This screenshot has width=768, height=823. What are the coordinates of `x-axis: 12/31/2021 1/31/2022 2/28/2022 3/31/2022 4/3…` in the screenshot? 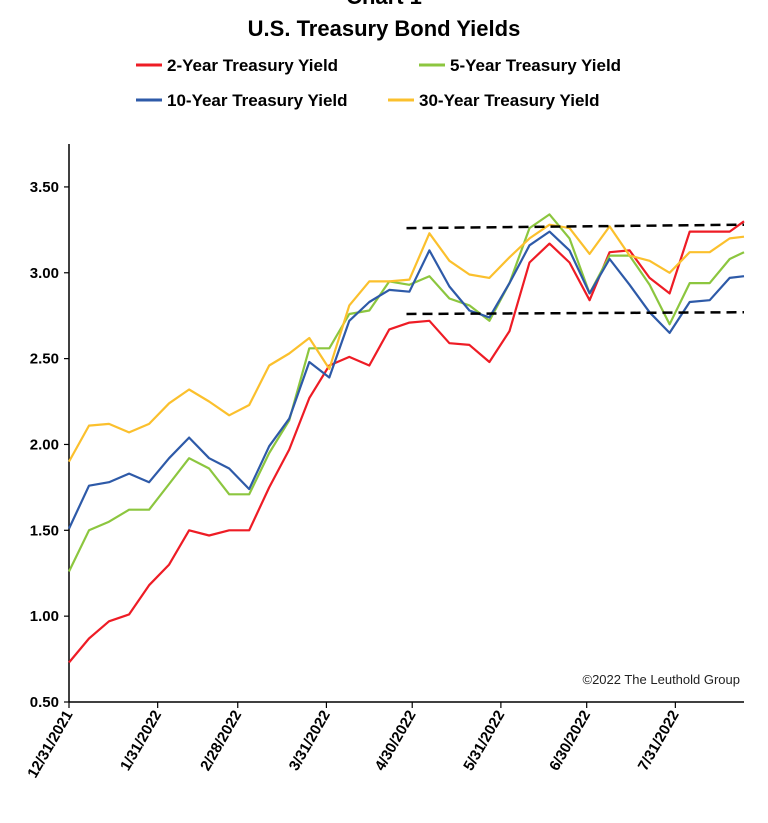 It's located at (353, 741).